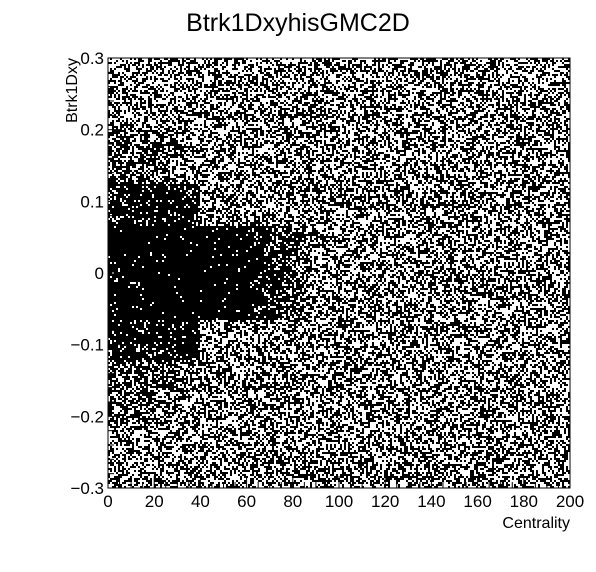 The width and height of the screenshot is (596, 572). Describe the element at coordinates (107, 501) in the screenshot. I see `x-tick-label: 0` at that location.